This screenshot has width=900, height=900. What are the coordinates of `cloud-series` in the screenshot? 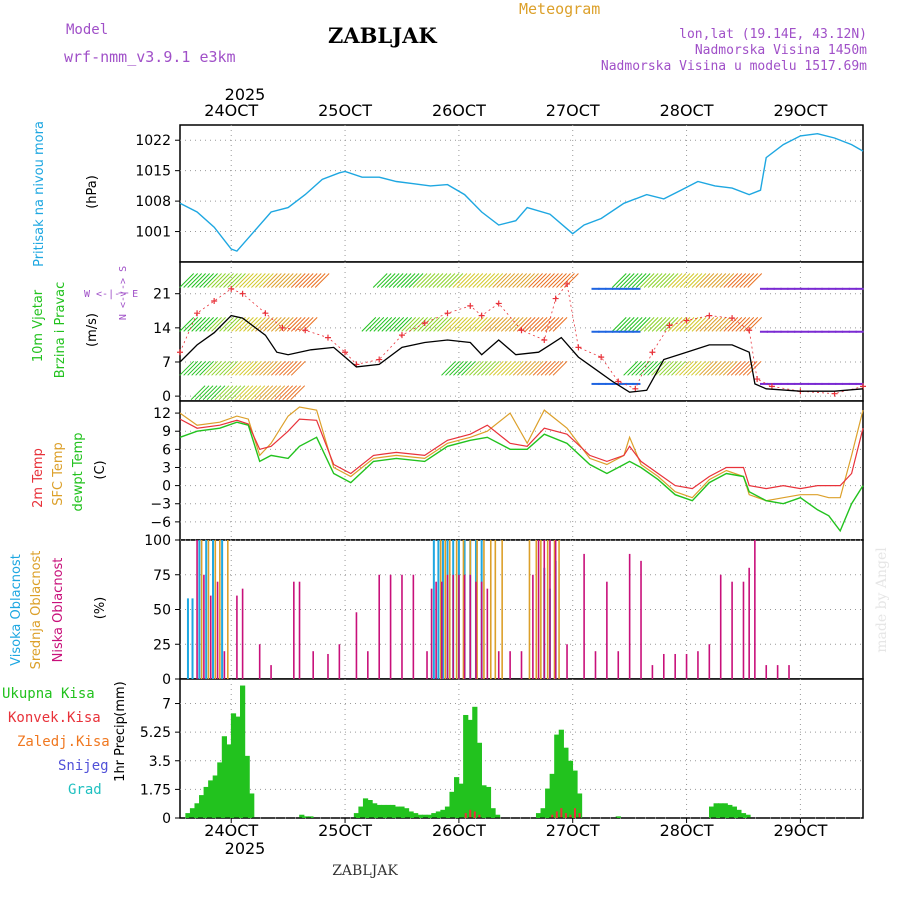 It's located at (488, 609).